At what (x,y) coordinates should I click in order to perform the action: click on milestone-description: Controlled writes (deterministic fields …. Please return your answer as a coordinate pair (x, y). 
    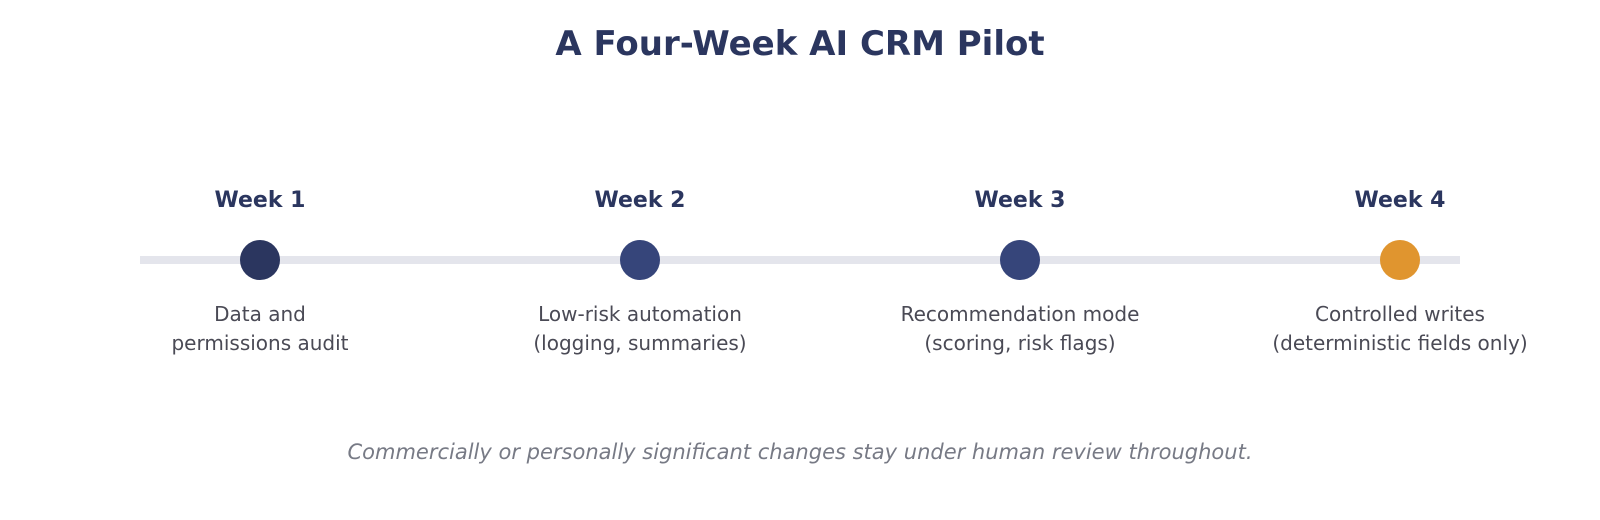
    Looking at the image, I should click on (1400, 329).